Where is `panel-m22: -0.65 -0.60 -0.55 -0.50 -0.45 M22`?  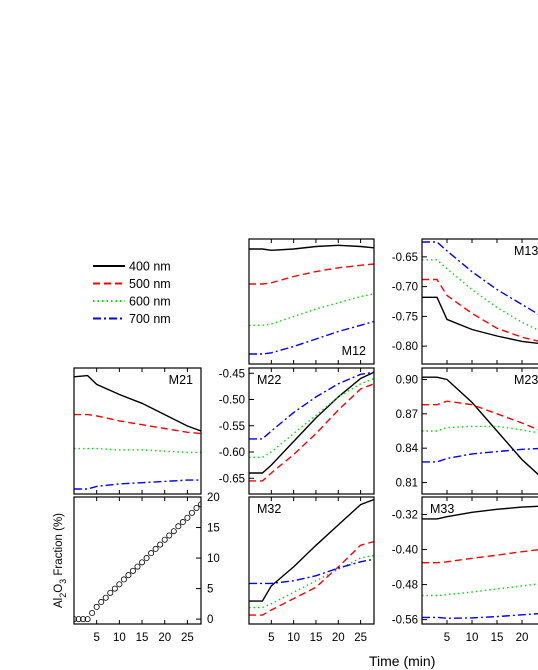 panel-m22: -0.65 -0.60 -0.55 -0.50 -0.45 M22 is located at coordinates (297, 431).